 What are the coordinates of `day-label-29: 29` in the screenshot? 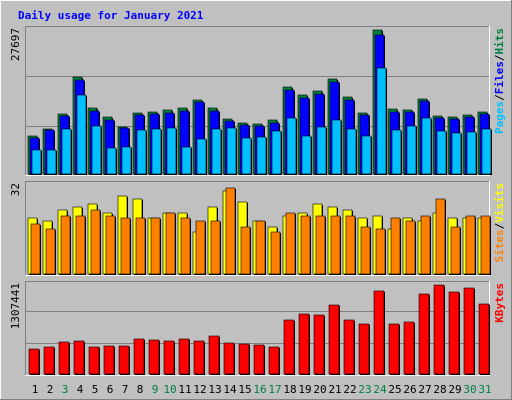 It's located at (454, 389).